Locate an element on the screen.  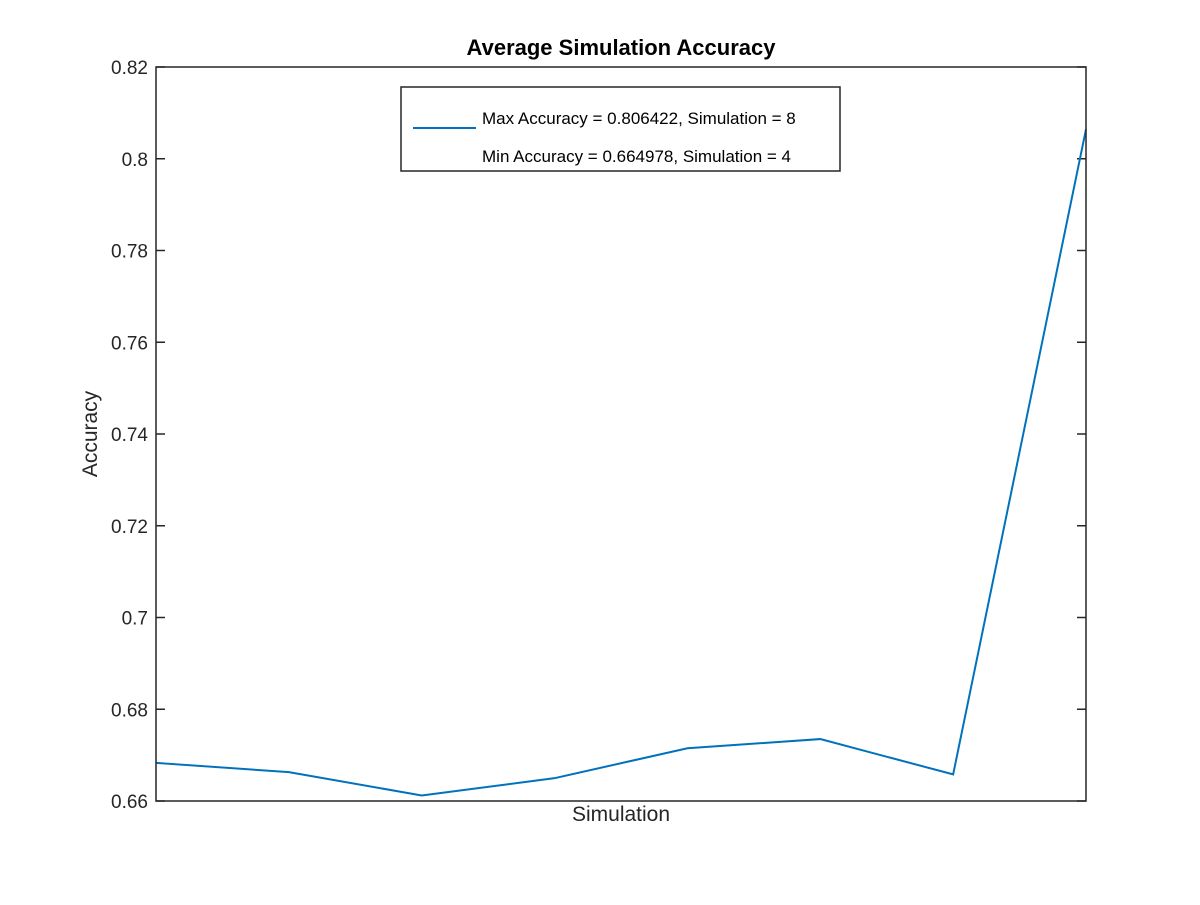
y-tick-label: 0.72 is located at coordinates (129, 527).